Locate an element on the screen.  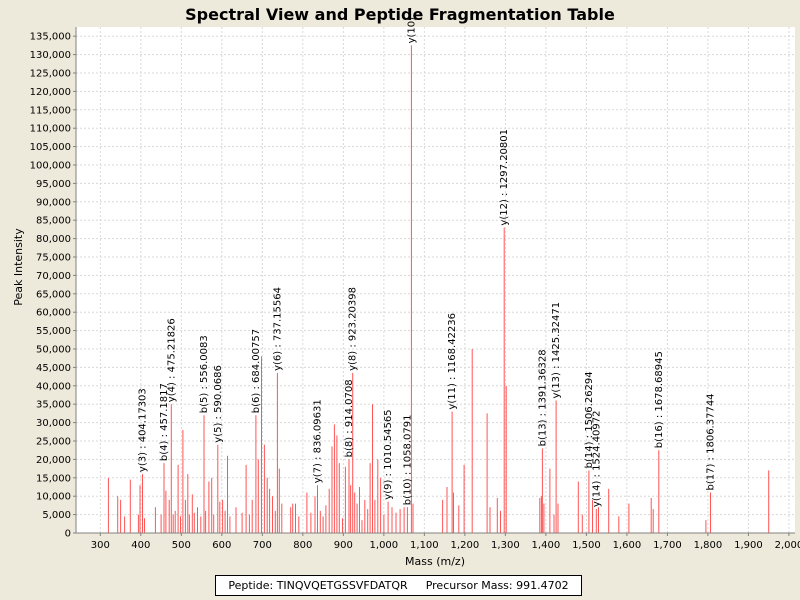
x-tick-label: 1,800 is located at coordinates (708, 545).